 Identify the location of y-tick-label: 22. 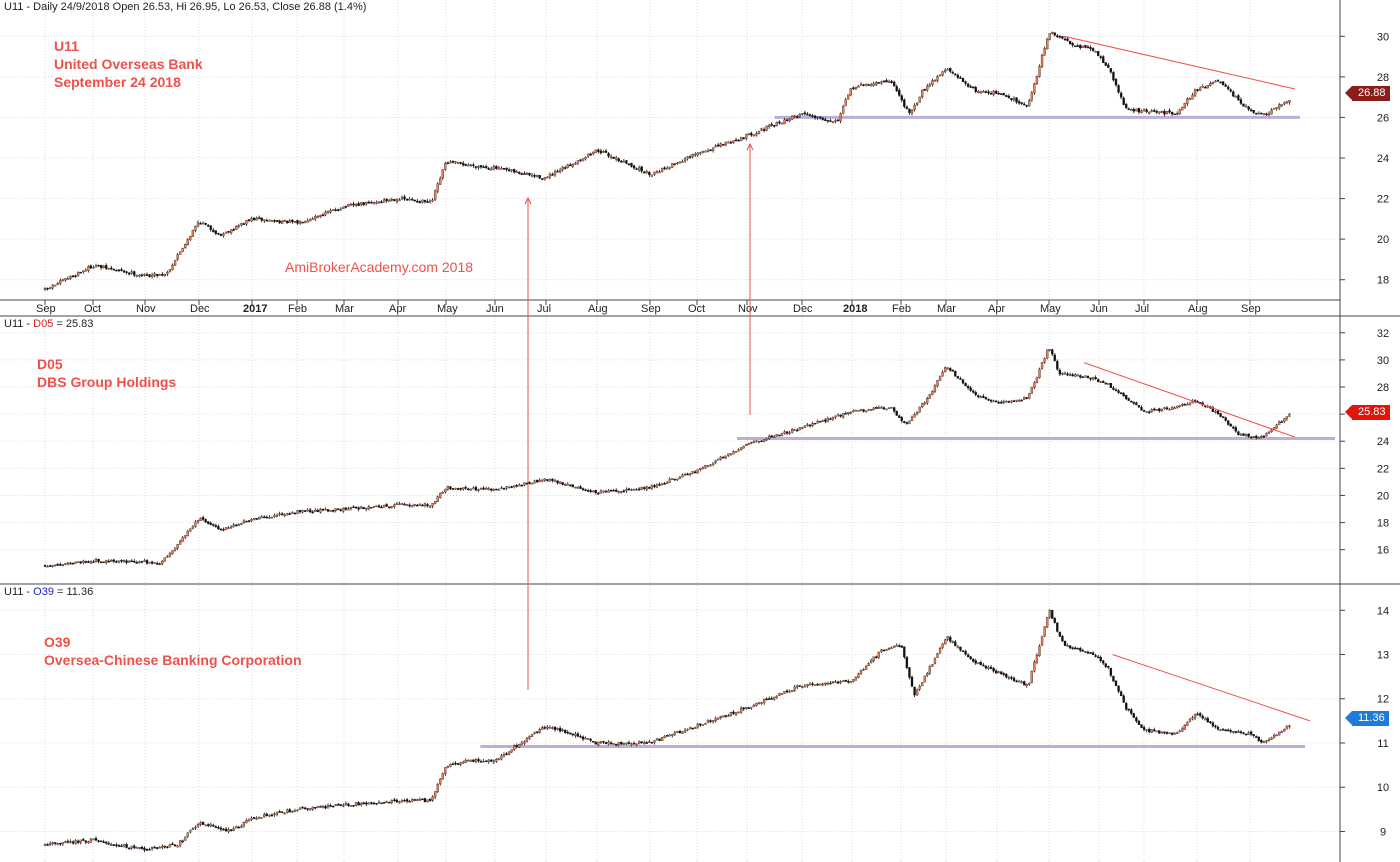
(1383, 469).